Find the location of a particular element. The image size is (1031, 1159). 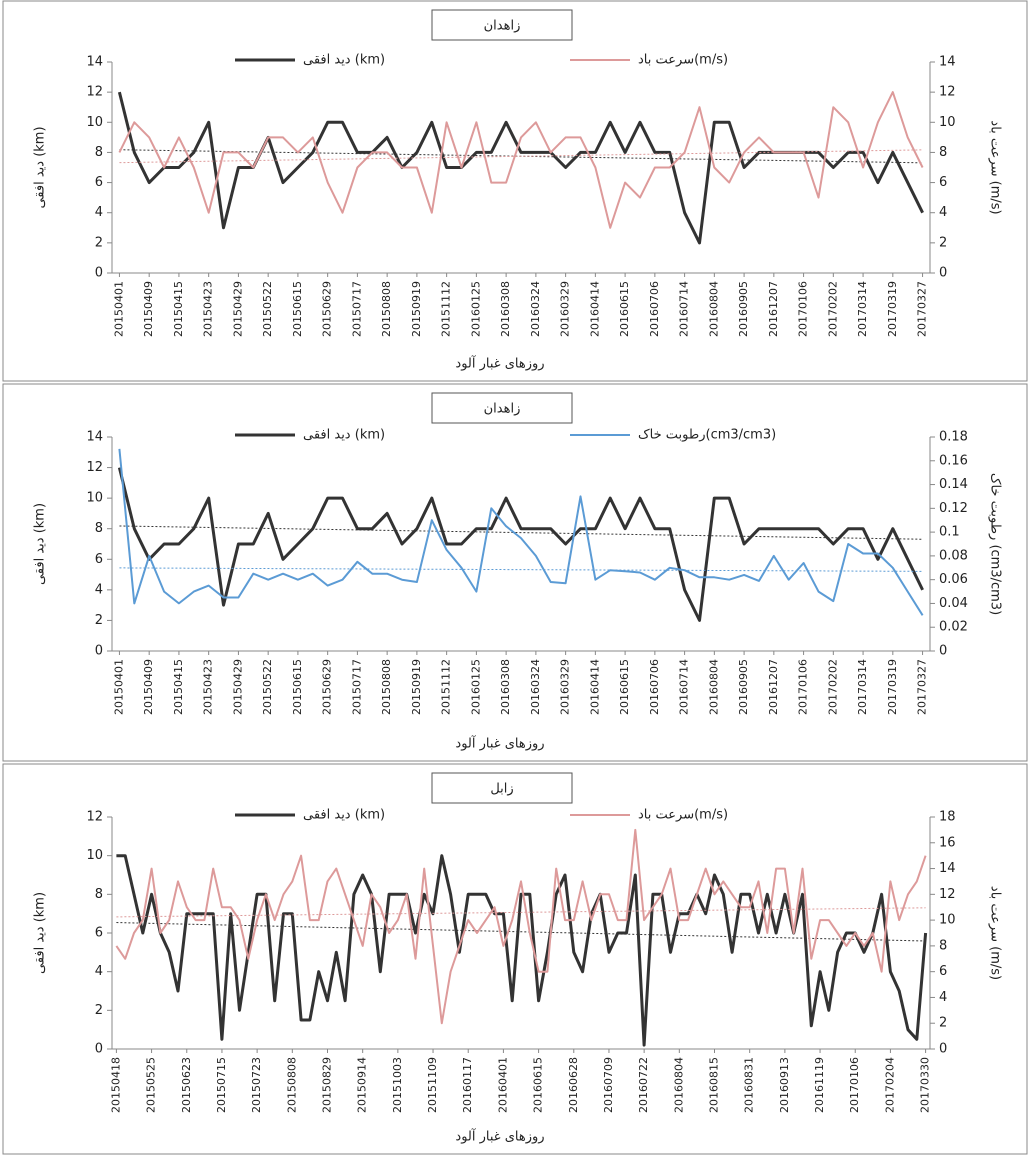

x-tick-label: 20150525 is located at coordinates (151, 1085).